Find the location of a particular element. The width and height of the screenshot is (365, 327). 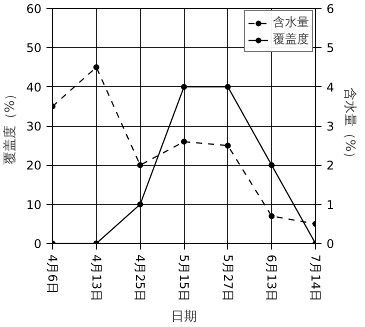

y2-tick-label: 3 is located at coordinates (330, 127).